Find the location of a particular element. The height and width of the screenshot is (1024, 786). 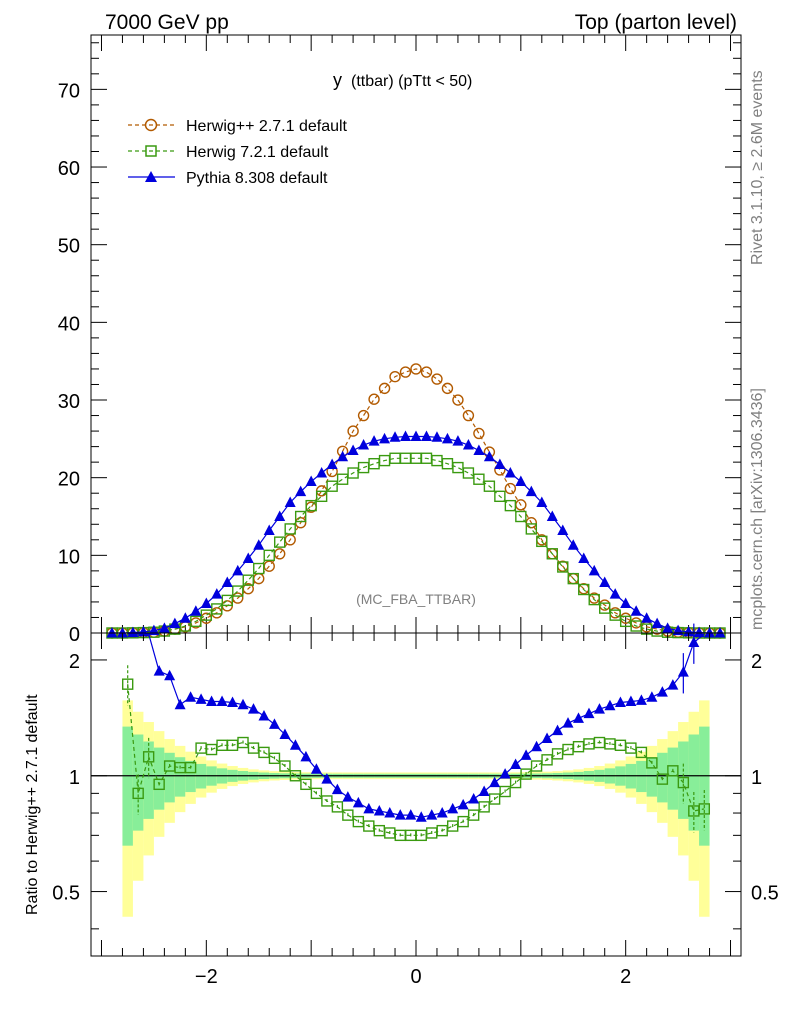

ratio-ytick-label: 2 is located at coordinates (74, 662).